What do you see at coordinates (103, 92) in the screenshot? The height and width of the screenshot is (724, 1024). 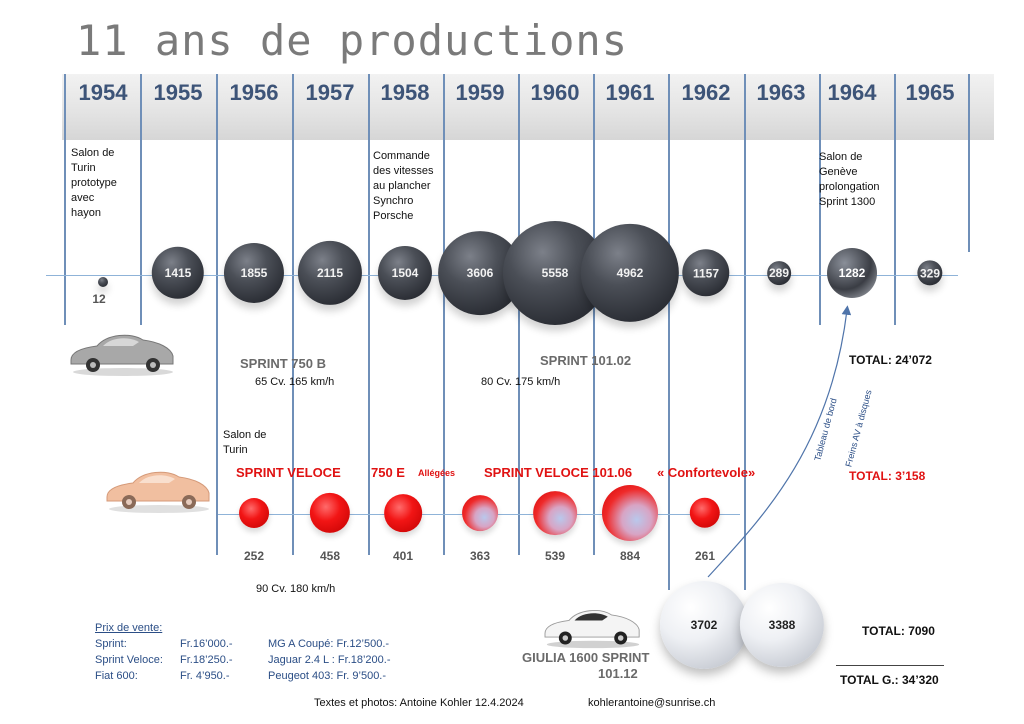 I see `year-label-1954: 1954` at bounding box center [103, 92].